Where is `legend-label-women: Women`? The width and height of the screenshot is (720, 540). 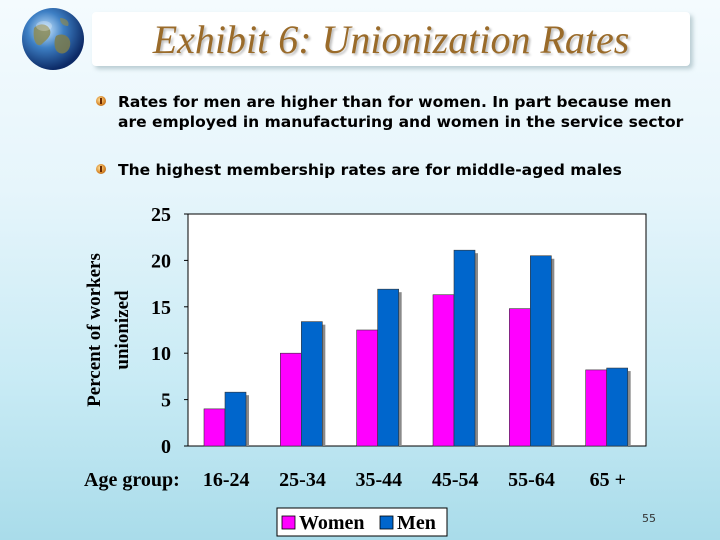 legend-label-women: Women is located at coordinates (332, 523).